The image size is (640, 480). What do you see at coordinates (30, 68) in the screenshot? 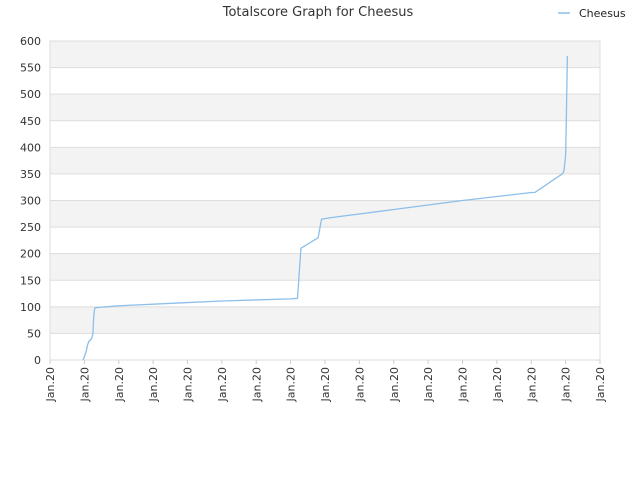
I see `y-tick-label: 550` at bounding box center [30, 68].